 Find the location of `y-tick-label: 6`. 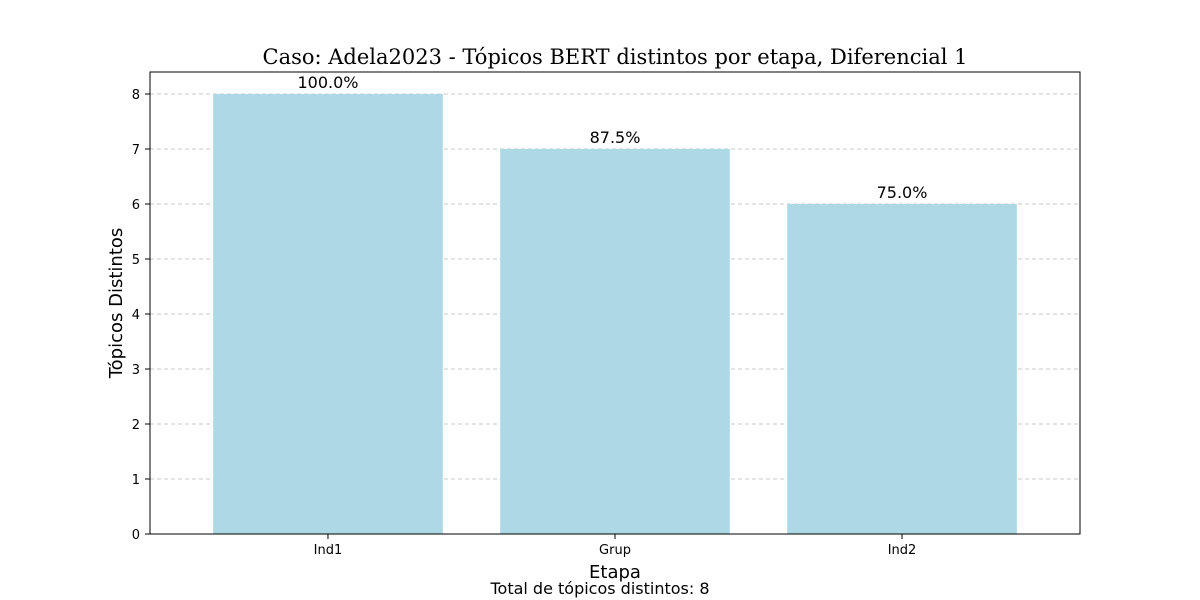

y-tick-label: 6 is located at coordinates (136, 205).